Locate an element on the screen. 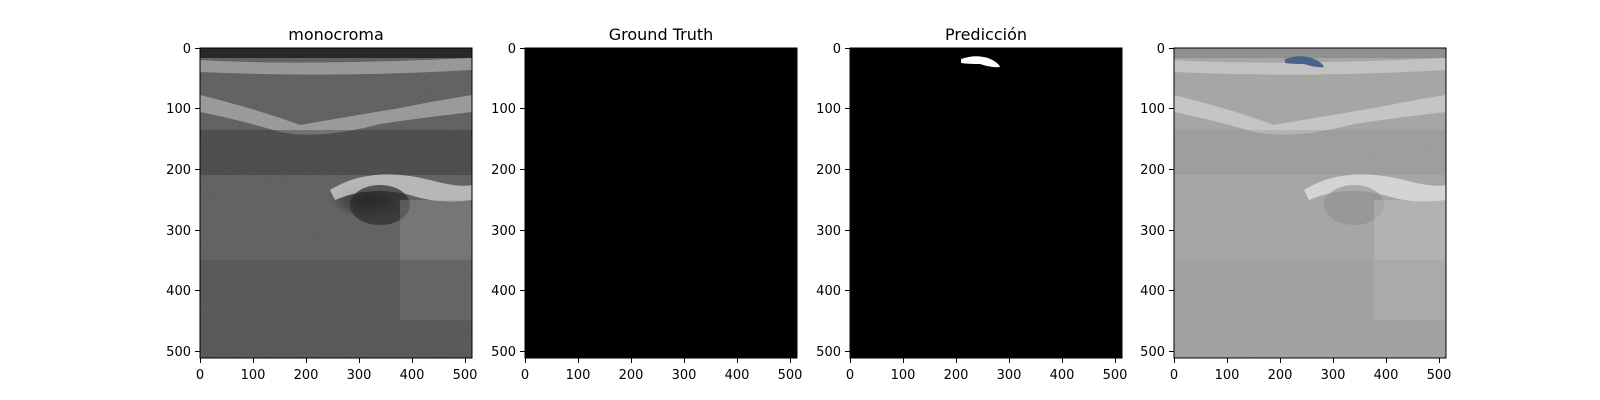 The width and height of the screenshot is (1600, 400). prediction-background is located at coordinates (986, 203).